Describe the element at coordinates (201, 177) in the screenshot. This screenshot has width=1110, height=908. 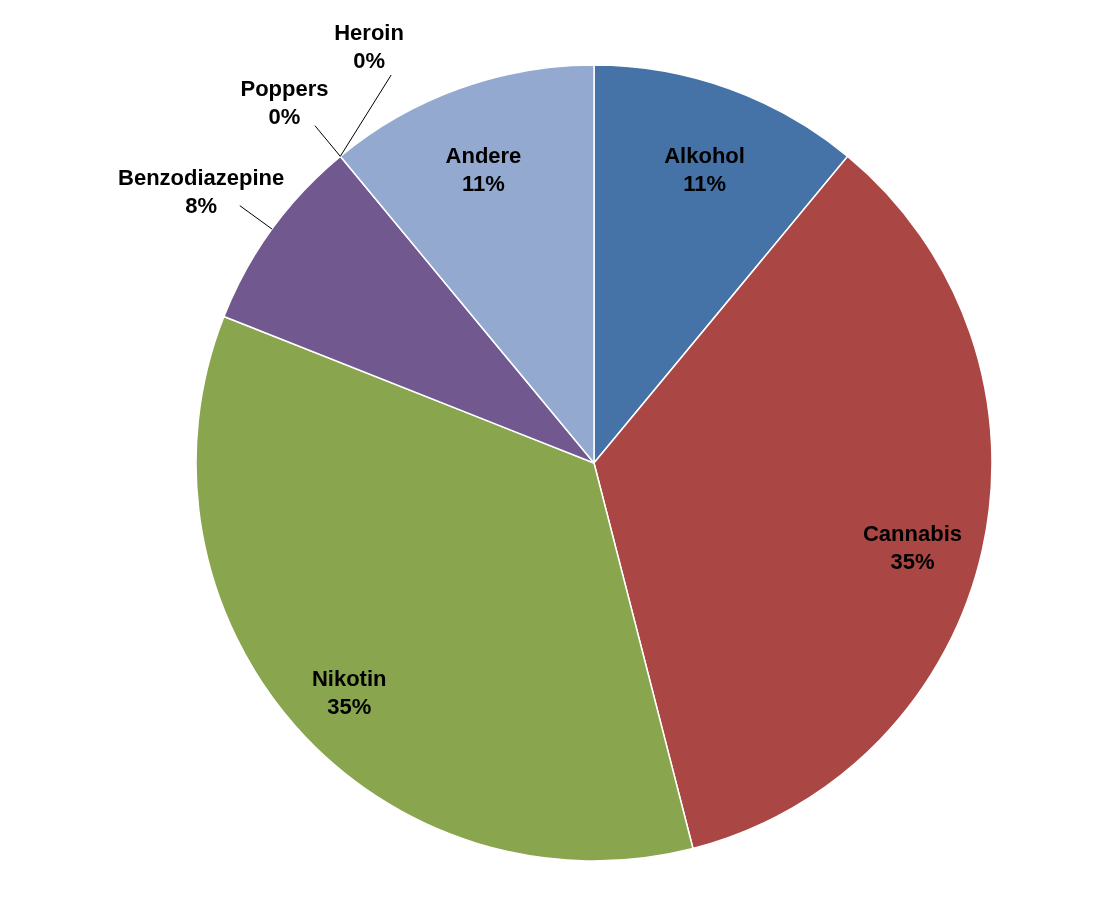
I see `slice-label: Benzodiazepine` at that location.